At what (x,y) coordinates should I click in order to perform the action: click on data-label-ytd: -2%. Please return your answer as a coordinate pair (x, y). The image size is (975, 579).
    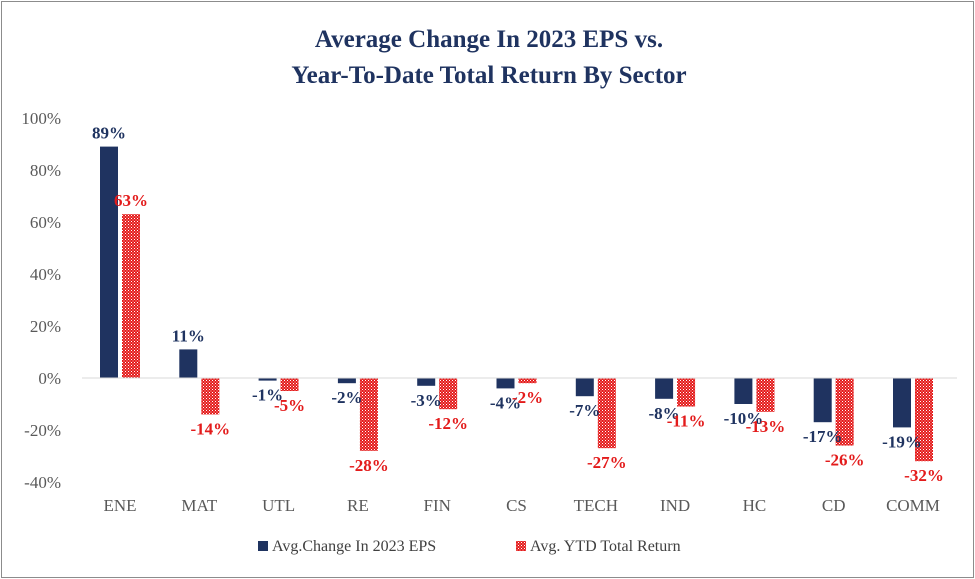
    Looking at the image, I should click on (527, 397).